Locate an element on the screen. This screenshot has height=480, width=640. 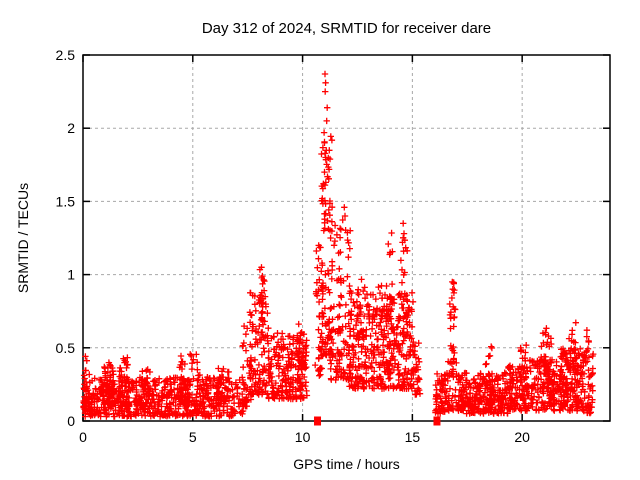
y-tick-label: 0 is located at coordinates (71, 421).